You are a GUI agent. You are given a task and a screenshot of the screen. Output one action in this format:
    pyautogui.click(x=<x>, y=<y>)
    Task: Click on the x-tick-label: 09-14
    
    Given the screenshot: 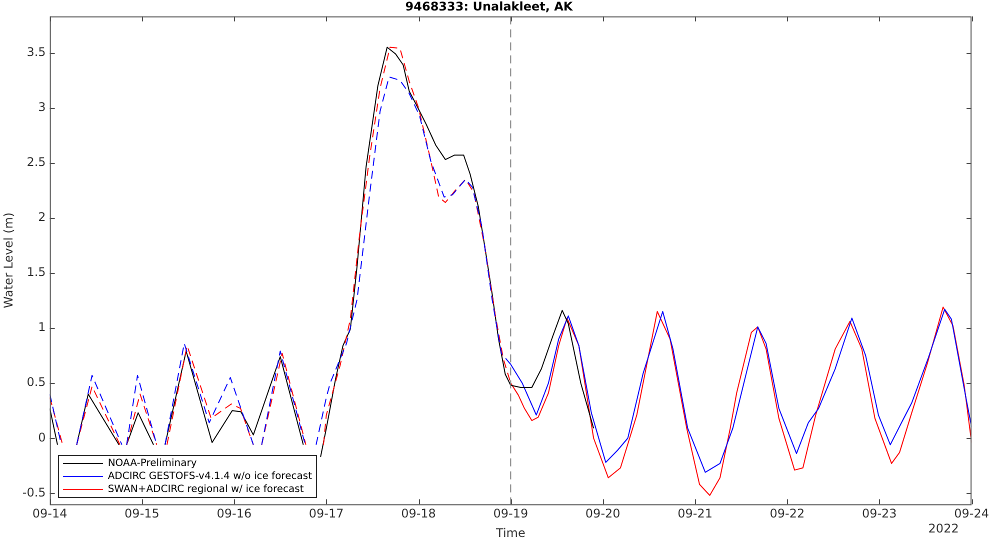 What is the action you would take?
    pyautogui.click(x=50, y=513)
    